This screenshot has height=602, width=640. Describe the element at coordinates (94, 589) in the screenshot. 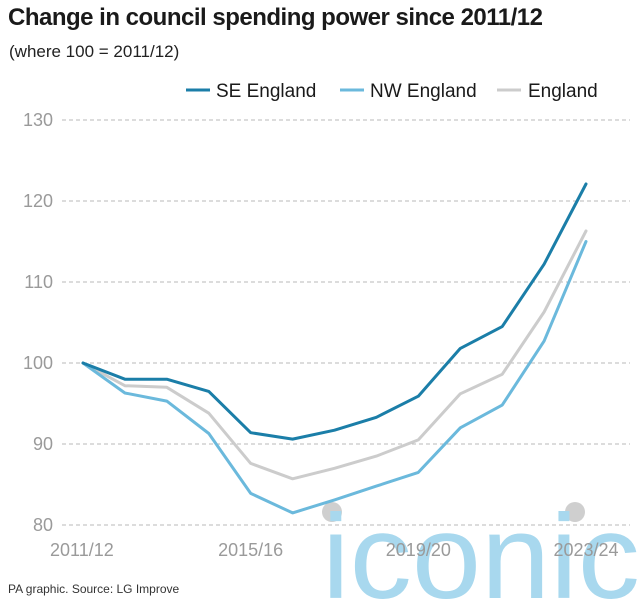

I see `source-note: PA graphic. Source: LG Improve` at that location.